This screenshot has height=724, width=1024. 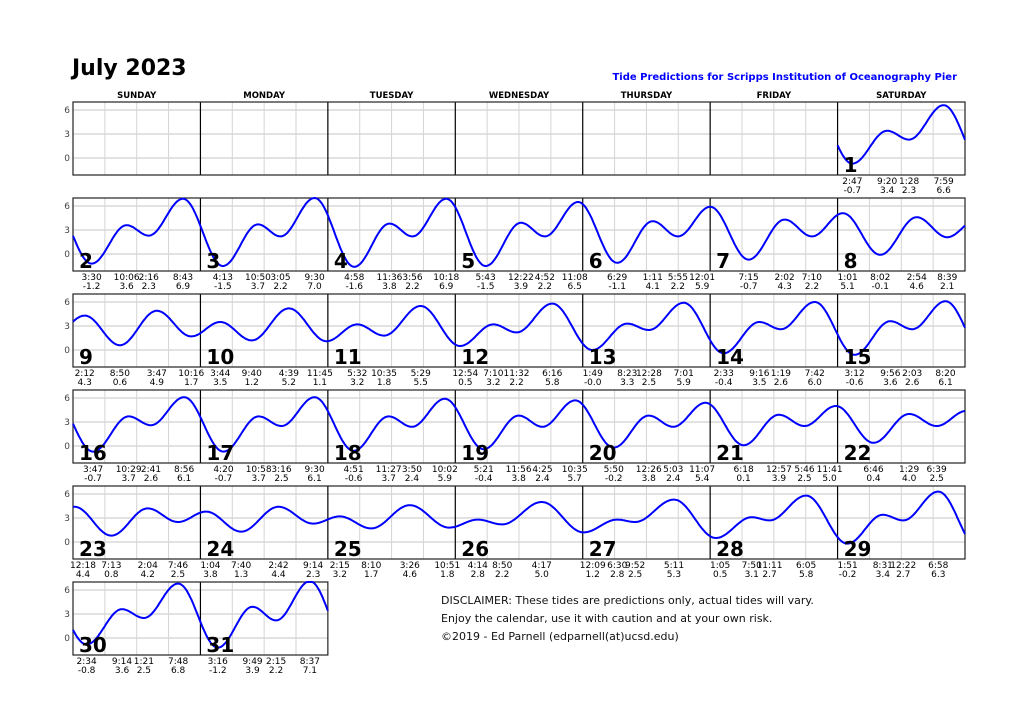 What do you see at coordinates (87, 662) in the screenshot?
I see `tide-time: 2:34` at bounding box center [87, 662].